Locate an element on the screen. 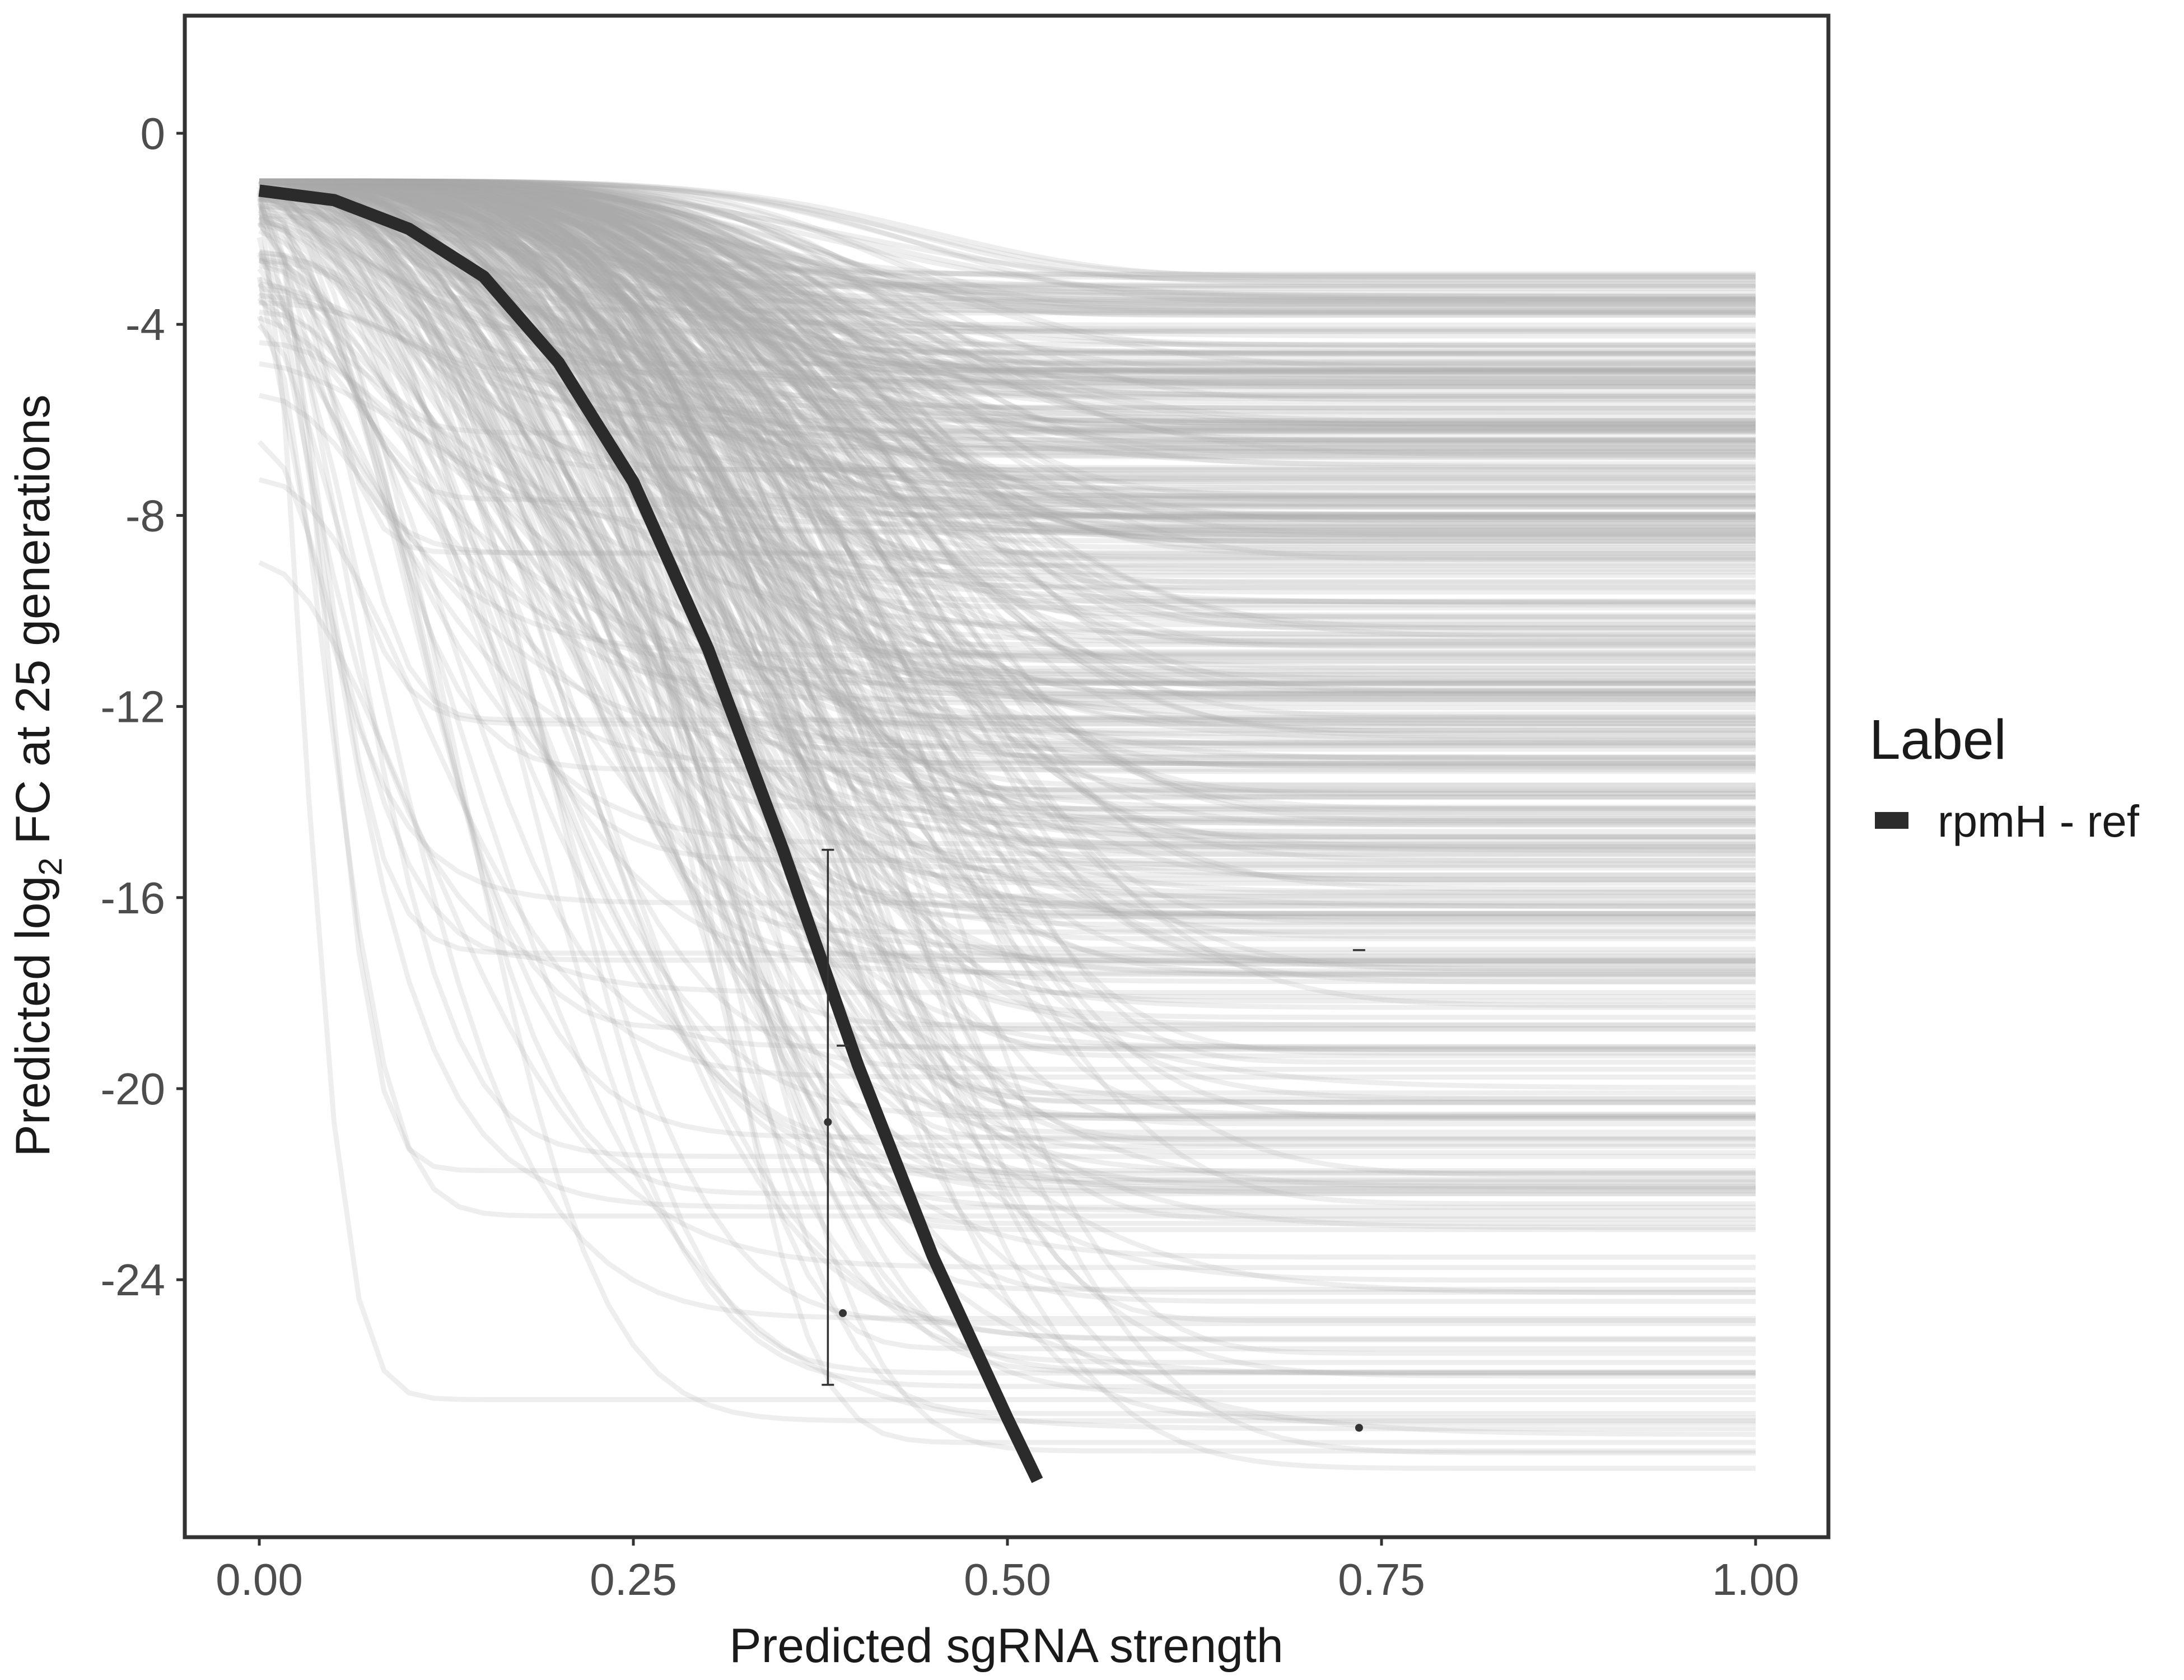  x-tick-label: 0.50 is located at coordinates (1008, 1580).